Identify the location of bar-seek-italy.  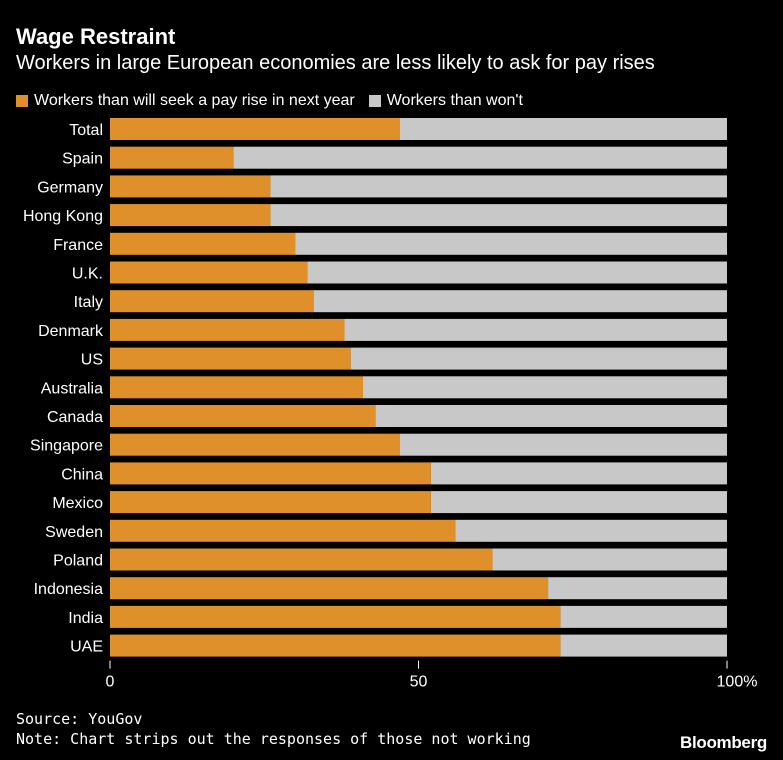
(212, 301).